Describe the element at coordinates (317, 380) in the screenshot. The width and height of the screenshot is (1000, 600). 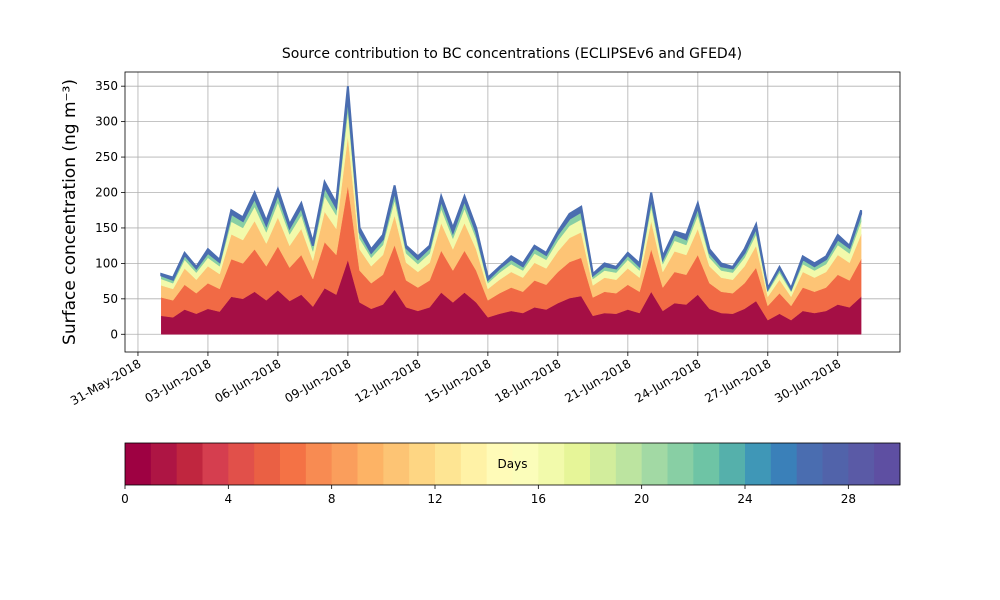
I see `x-tick-label: 09-Jun-2018` at that location.